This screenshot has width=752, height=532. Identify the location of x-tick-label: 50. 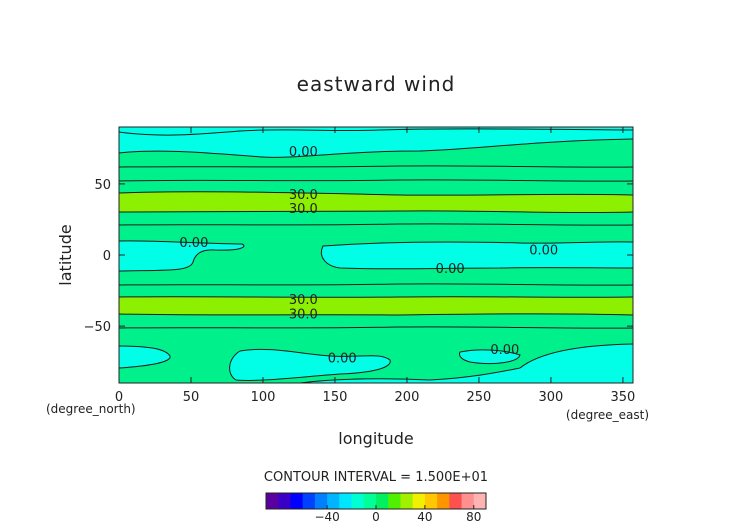
(191, 397).